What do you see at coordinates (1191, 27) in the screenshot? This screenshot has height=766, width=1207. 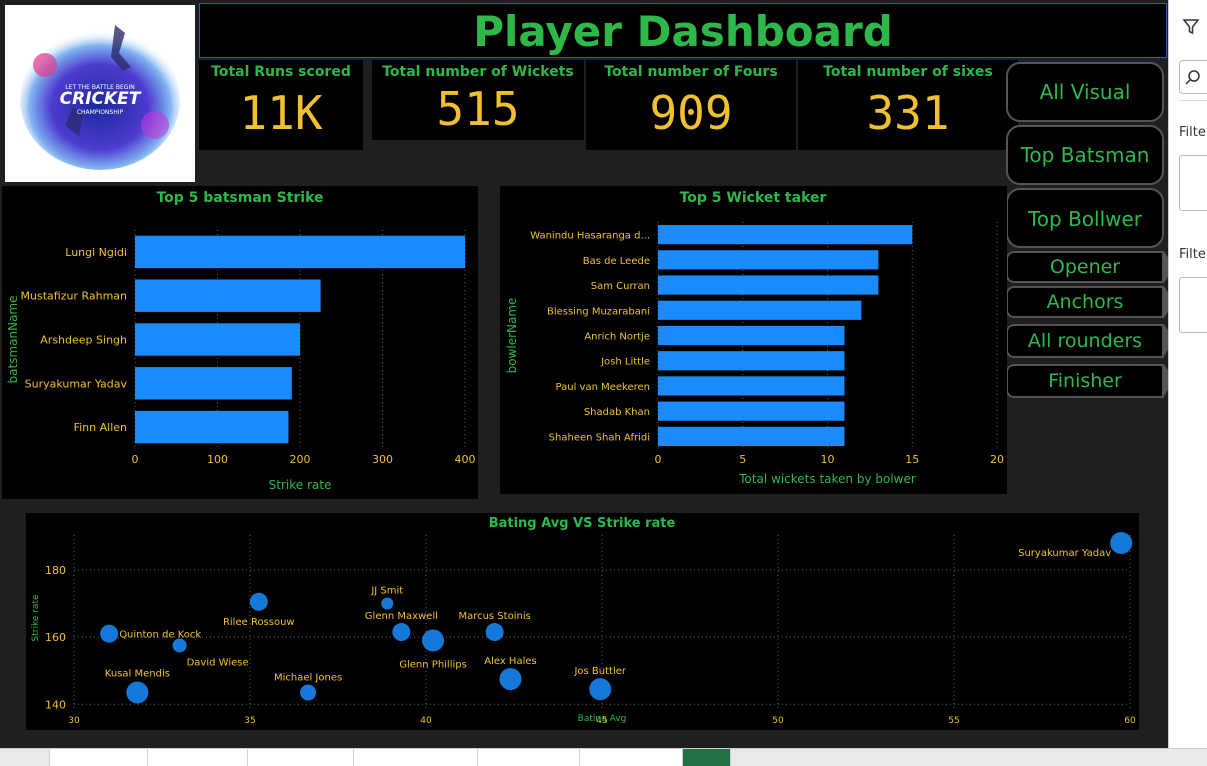 I see `filter-icon` at bounding box center [1191, 27].